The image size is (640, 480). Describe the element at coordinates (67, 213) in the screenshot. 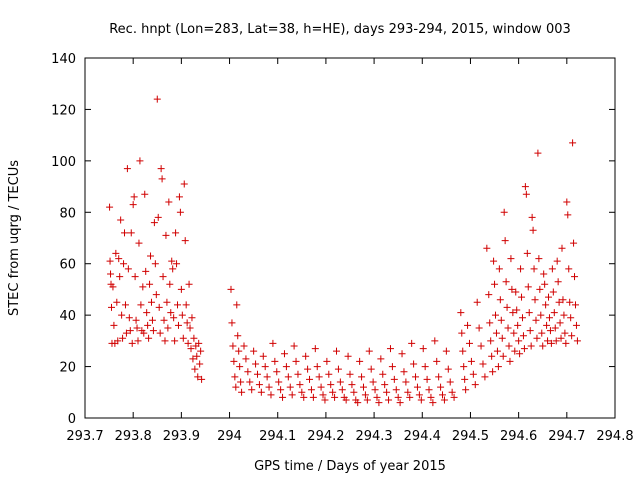

I see `y-tick-label: 80` at that location.